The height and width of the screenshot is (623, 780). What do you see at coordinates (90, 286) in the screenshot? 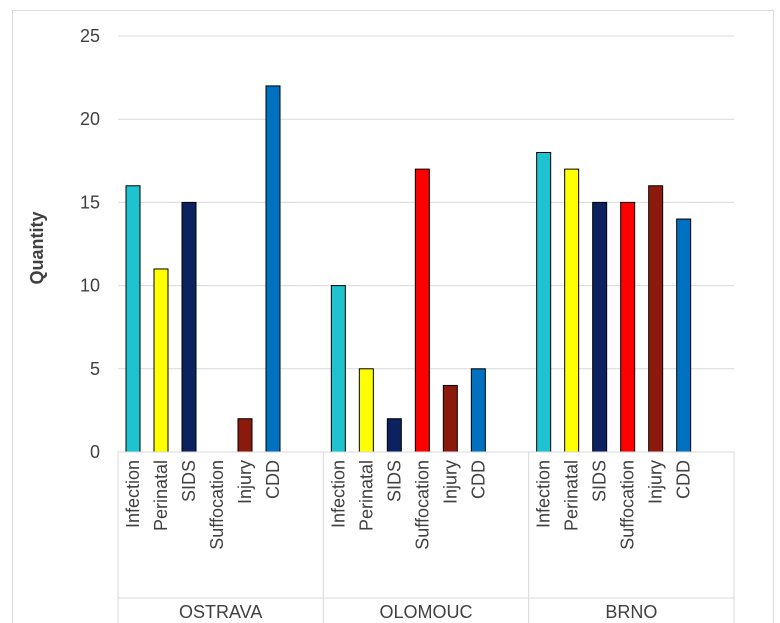
I see `y-tick-label: 10` at bounding box center [90, 286].